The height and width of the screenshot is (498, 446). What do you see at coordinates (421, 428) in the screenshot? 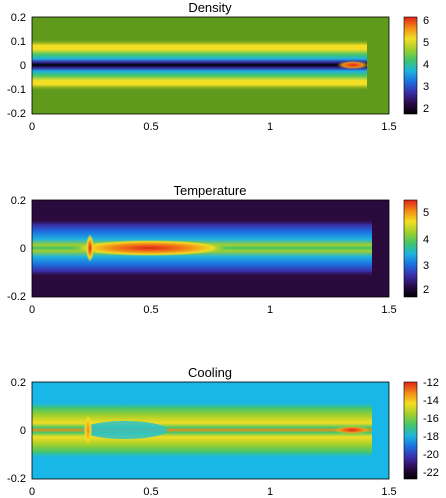
I see `colorbar: -12 -14 -16 -18 -20 -22` at bounding box center [421, 428].